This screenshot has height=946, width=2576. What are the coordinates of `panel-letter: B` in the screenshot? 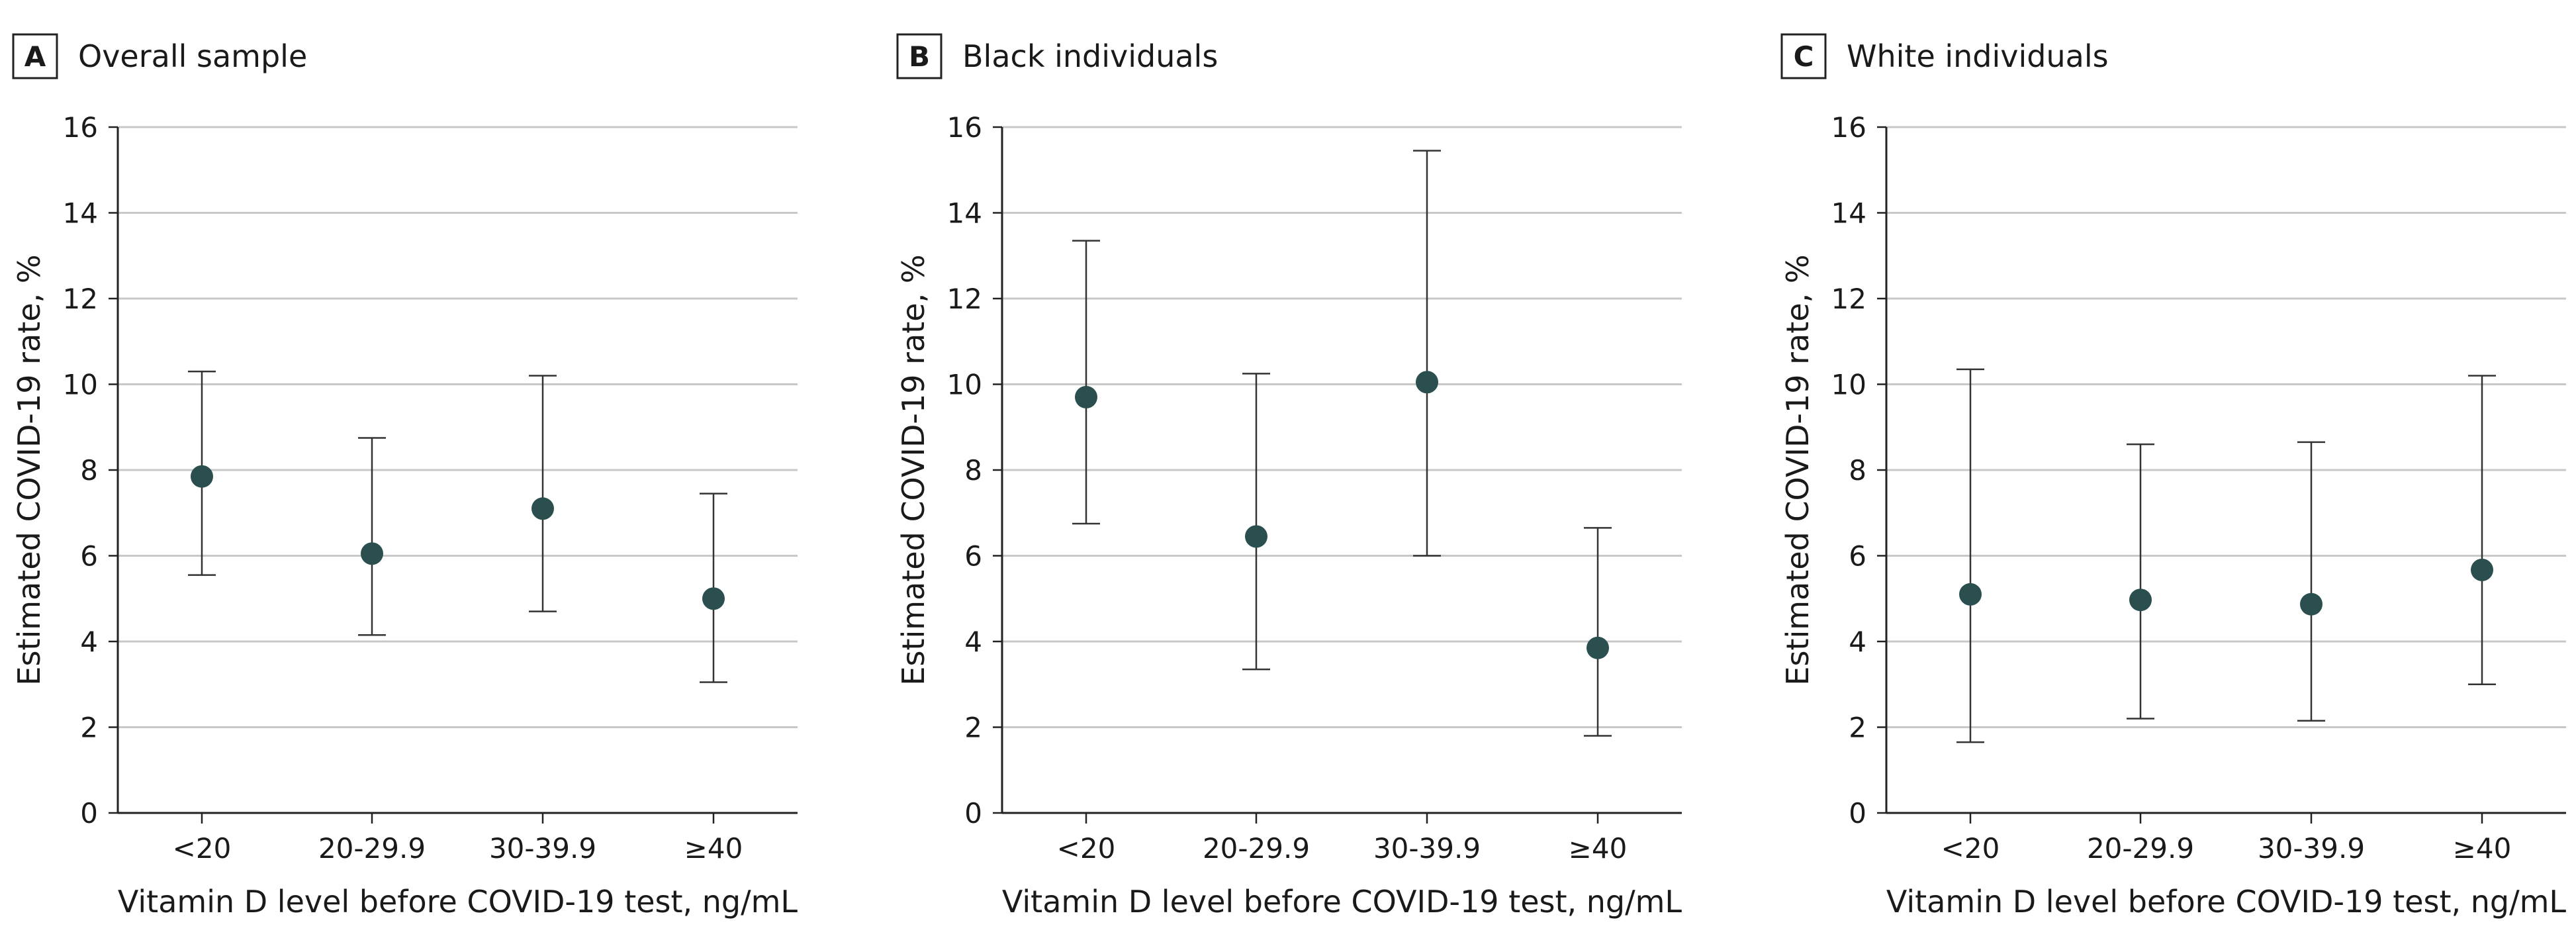 It's located at (919, 56).